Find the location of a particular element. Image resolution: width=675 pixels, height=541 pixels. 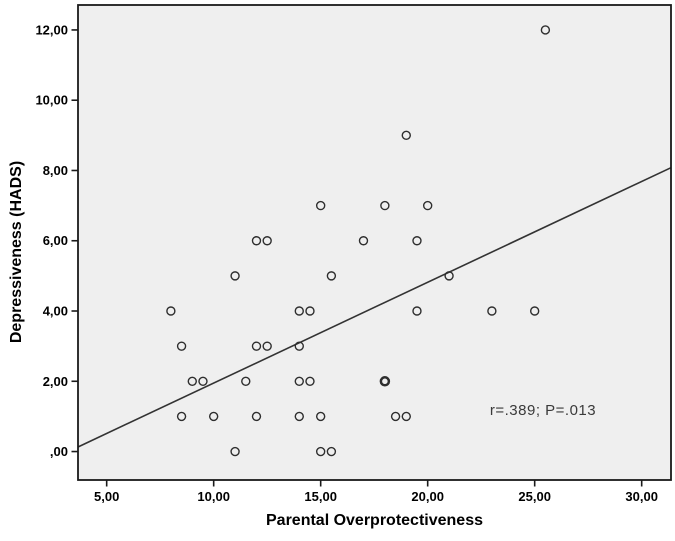

x-tick-label: 25,00 is located at coordinates (534, 496).